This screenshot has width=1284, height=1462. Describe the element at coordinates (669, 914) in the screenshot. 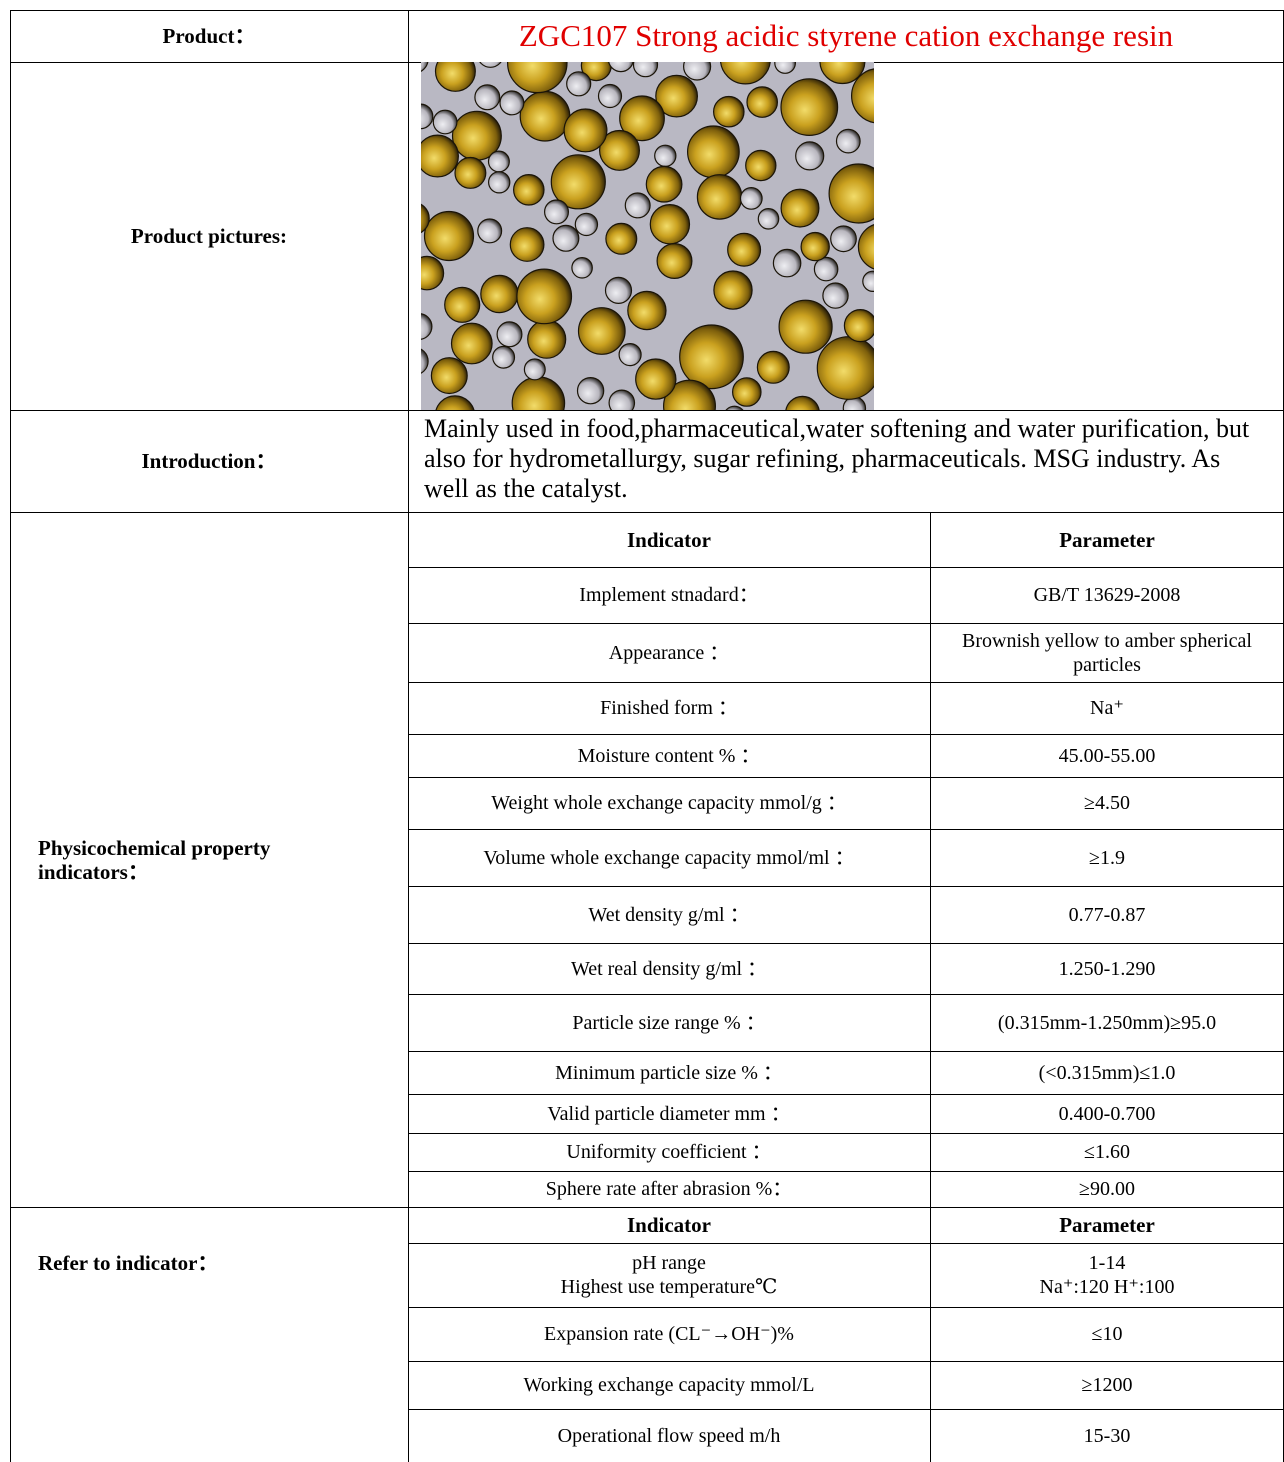

I see `physico-row-indicator: Wet density g/ml ：` at that location.